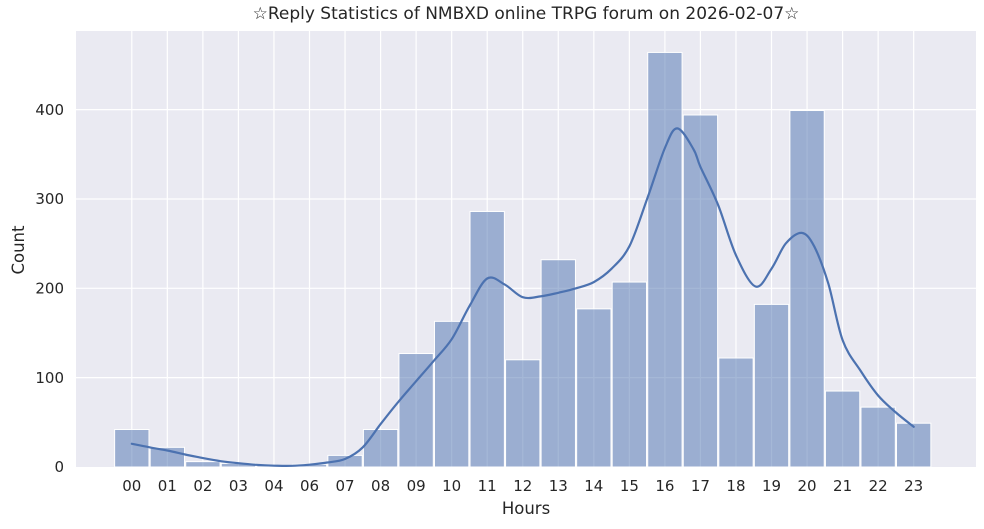 The width and height of the screenshot is (984, 529). What do you see at coordinates (202, 486) in the screenshot?
I see `x-tick-label: 02` at bounding box center [202, 486].